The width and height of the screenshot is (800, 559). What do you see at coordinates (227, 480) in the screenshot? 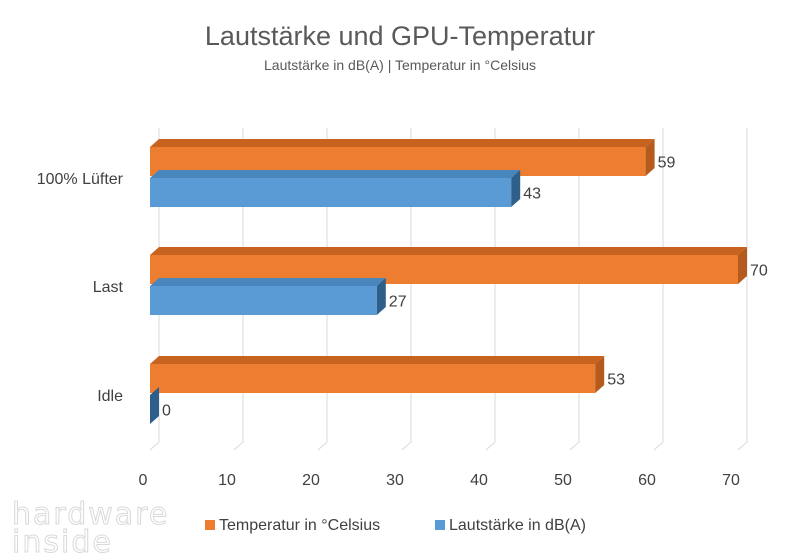
I see `x-tick-label: 10` at bounding box center [227, 480].